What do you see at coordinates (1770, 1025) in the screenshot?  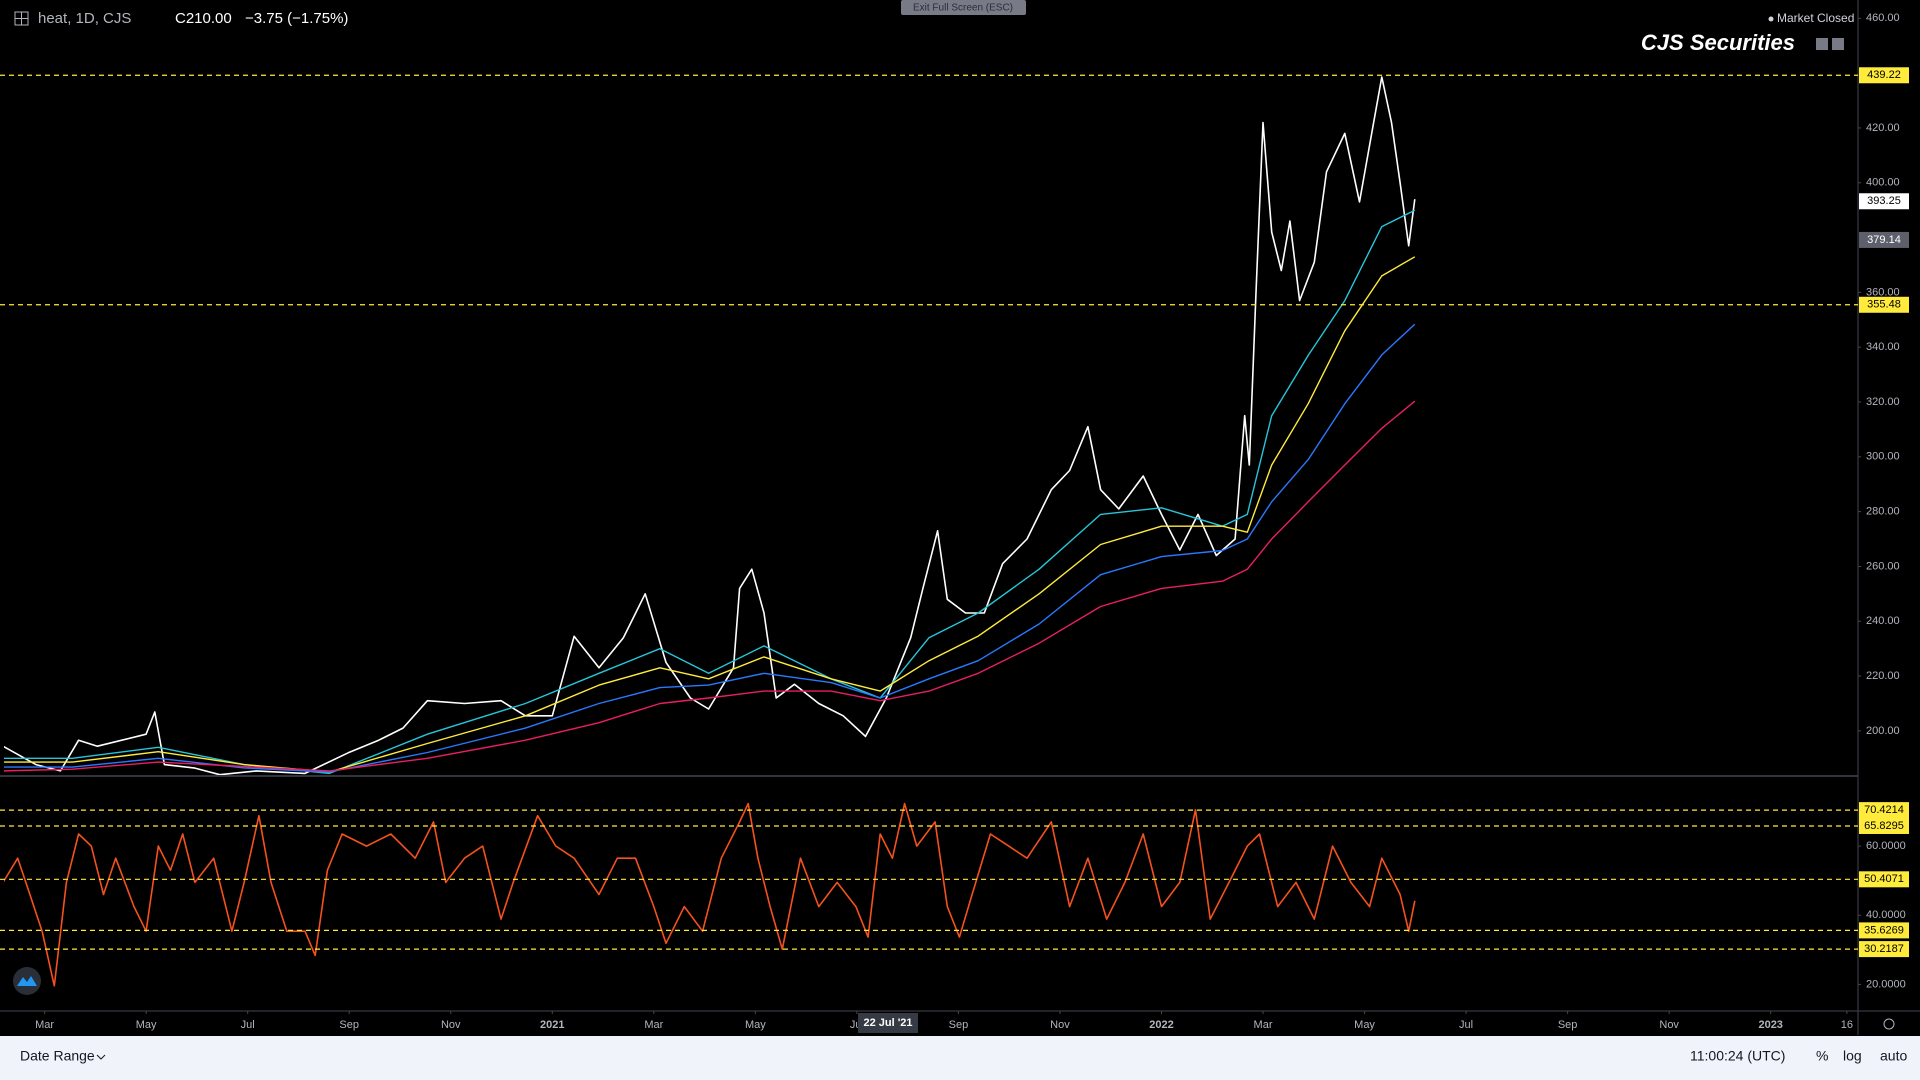 I see `x-tick-label: 2023` at bounding box center [1770, 1025].